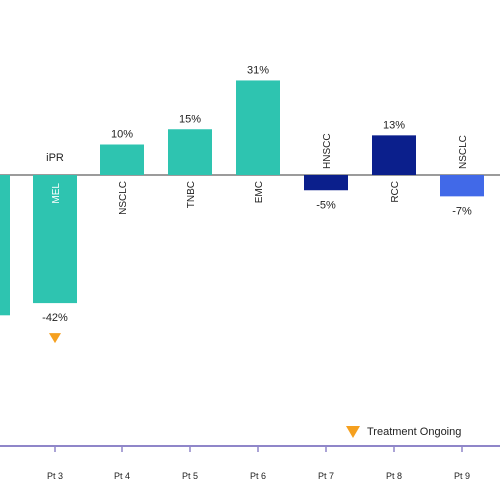 Image resolution: width=500 pixels, height=500 pixels. I want to click on value-label: -42%, so click(55, 318).